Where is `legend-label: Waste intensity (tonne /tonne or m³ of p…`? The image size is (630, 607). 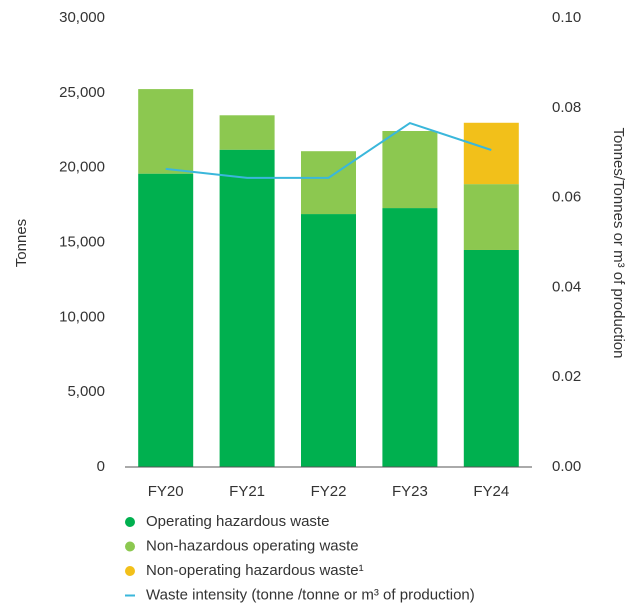
legend-label: Waste intensity (tonne /tonne or m³ of p… is located at coordinates (310, 594).